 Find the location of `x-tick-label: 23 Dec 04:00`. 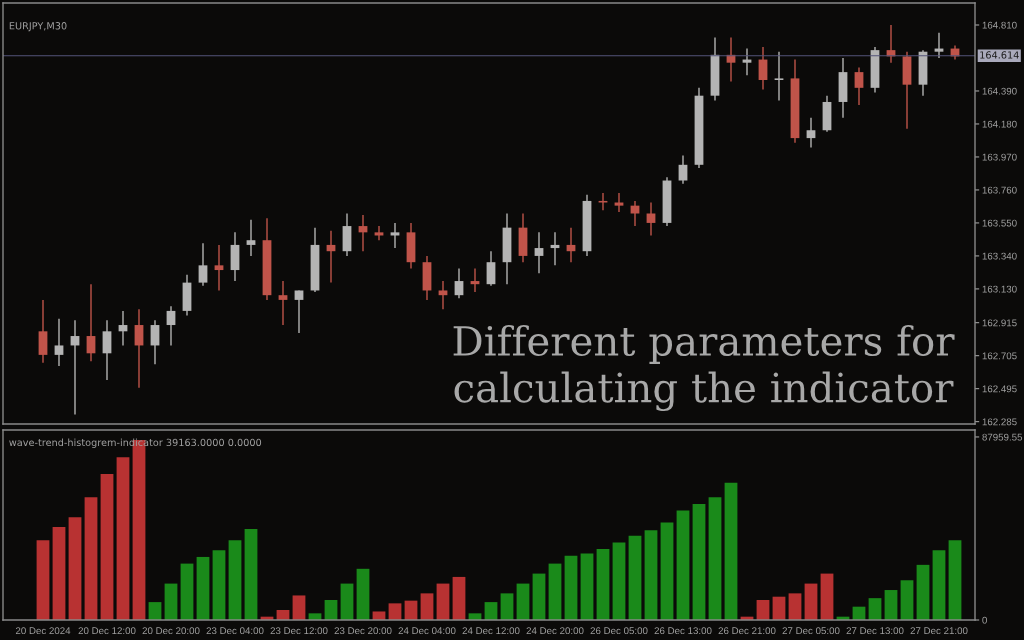

x-tick-label: 23 Dec 04:00 is located at coordinates (235, 631).